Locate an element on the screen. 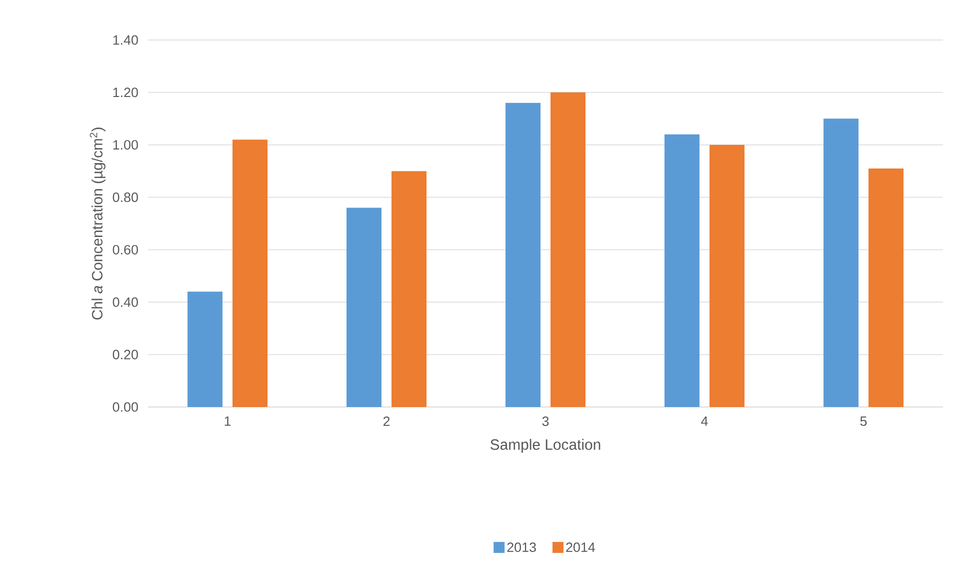 The image size is (958, 580). y-tick-label: 0.40 is located at coordinates (125, 302).